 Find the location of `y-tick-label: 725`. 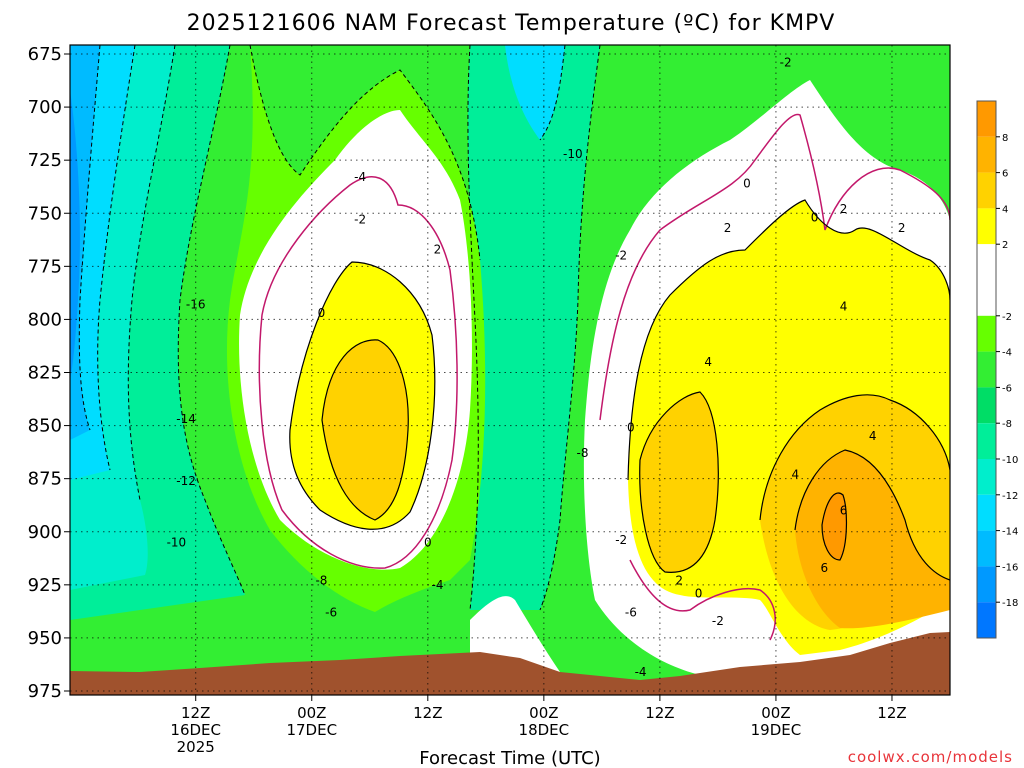

y-tick-label: 725 is located at coordinates (45, 160).